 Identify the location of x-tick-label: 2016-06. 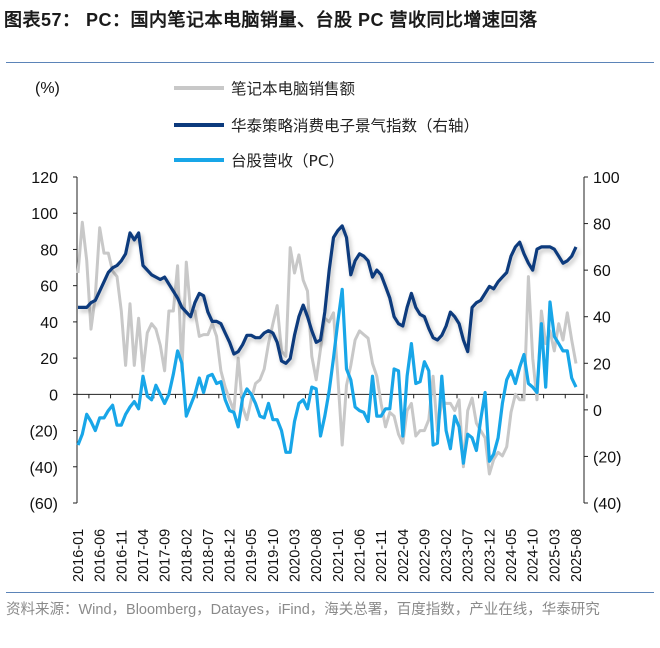
(101, 555).